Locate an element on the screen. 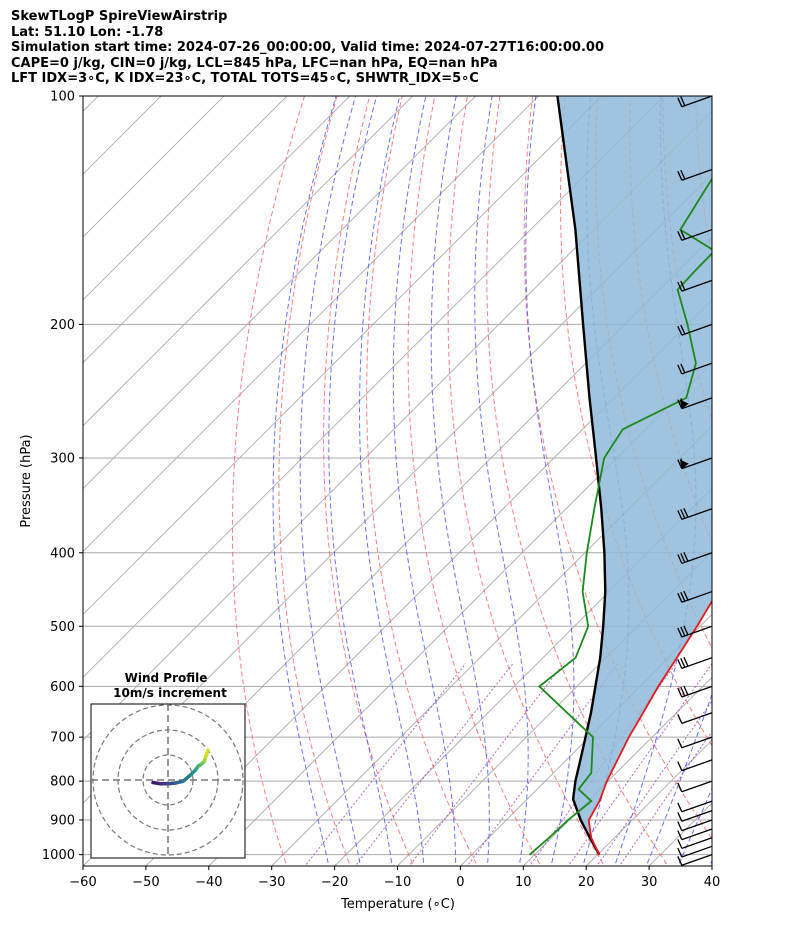  x-tick-label: −30 is located at coordinates (271, 882).